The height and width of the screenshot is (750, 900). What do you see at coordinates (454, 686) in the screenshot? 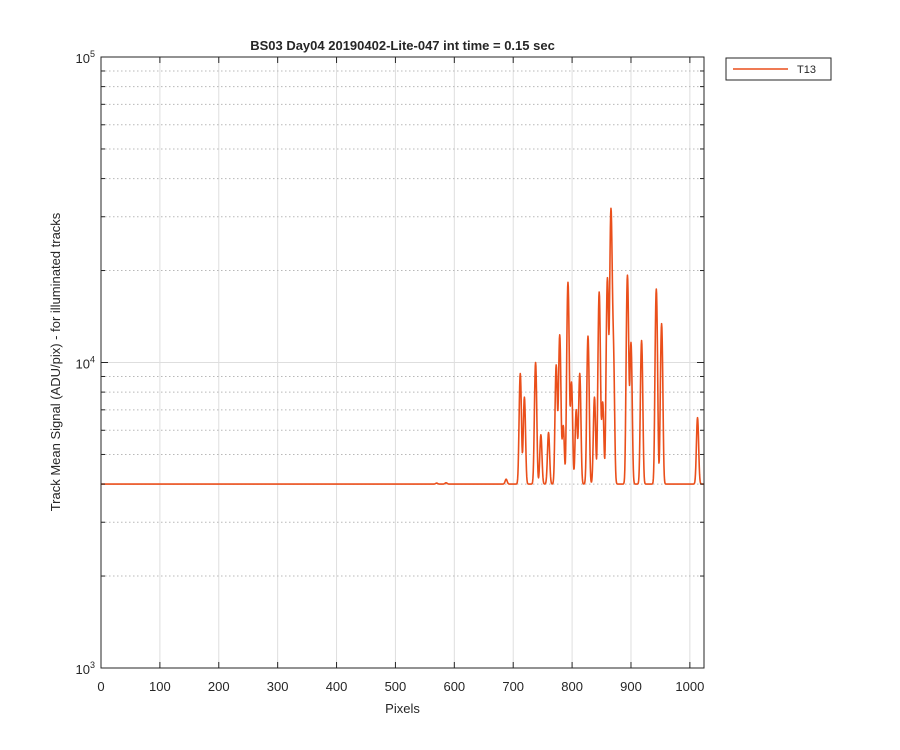
I see `x-tick-label: 600` at bounding box center [454, 686].